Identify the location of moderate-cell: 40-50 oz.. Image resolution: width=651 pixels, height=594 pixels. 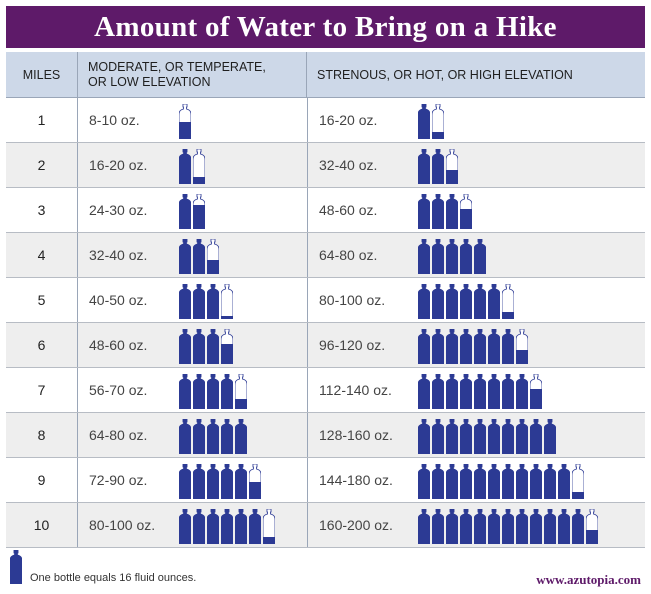
(193, 300).